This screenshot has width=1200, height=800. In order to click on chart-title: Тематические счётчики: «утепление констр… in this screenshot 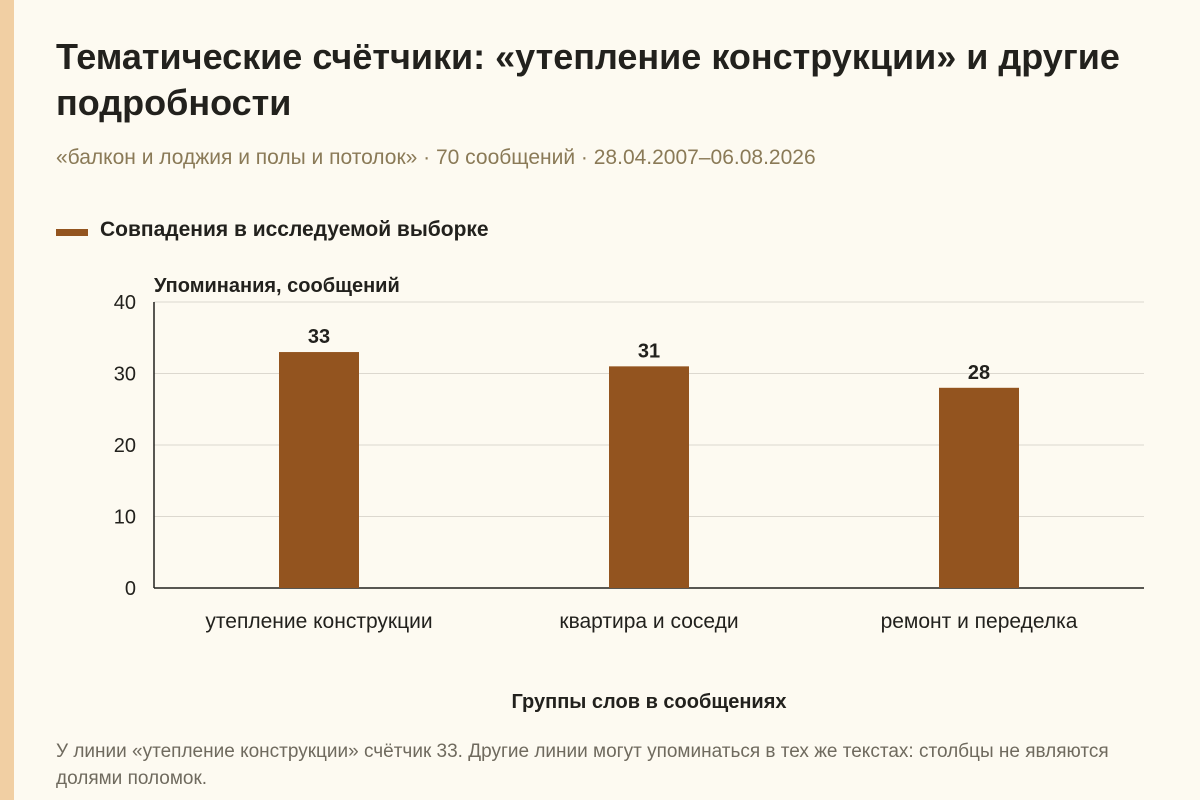, I will do `click(588, 79)`.